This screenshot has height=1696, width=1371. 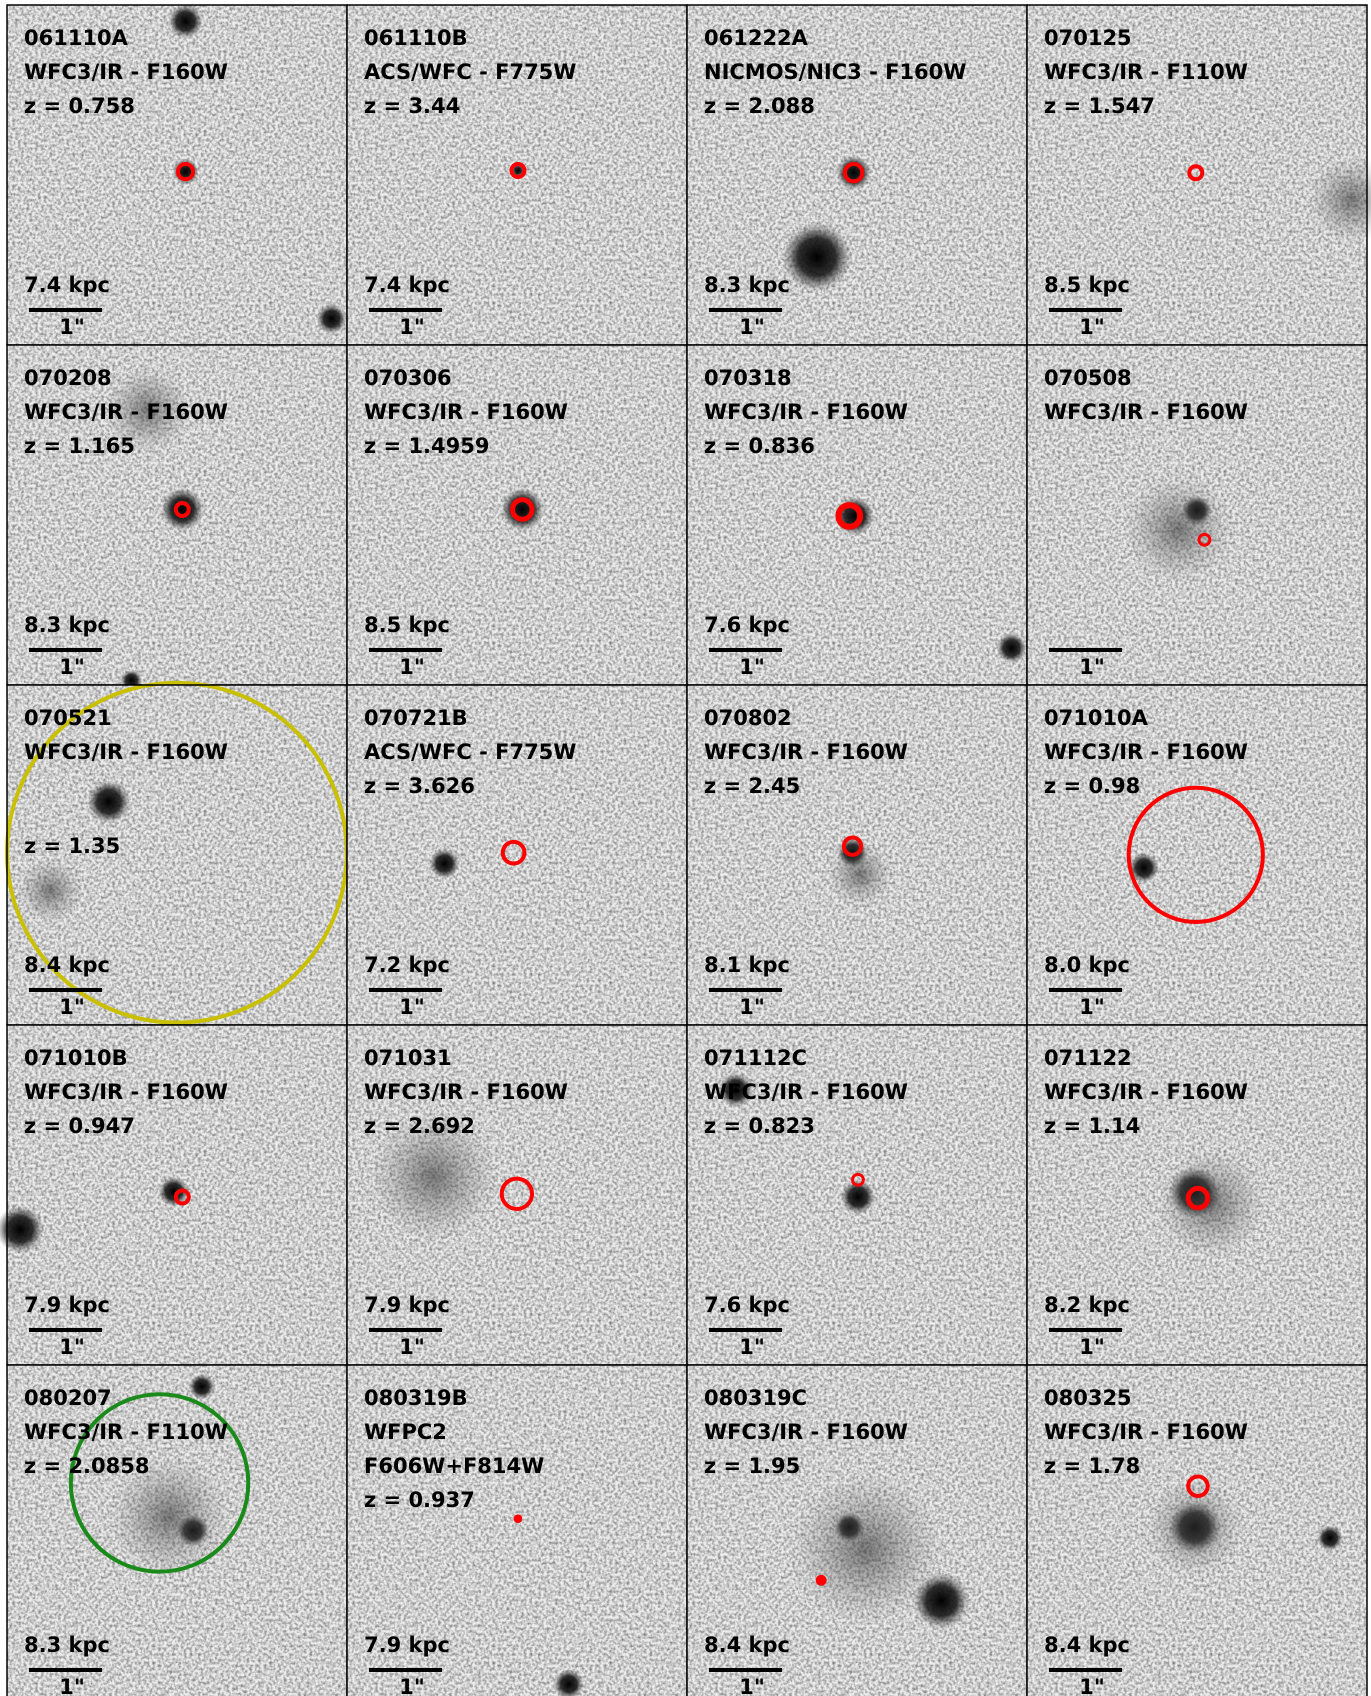 I want to click on grb-id: 071031, so click(x=408, y=1058).